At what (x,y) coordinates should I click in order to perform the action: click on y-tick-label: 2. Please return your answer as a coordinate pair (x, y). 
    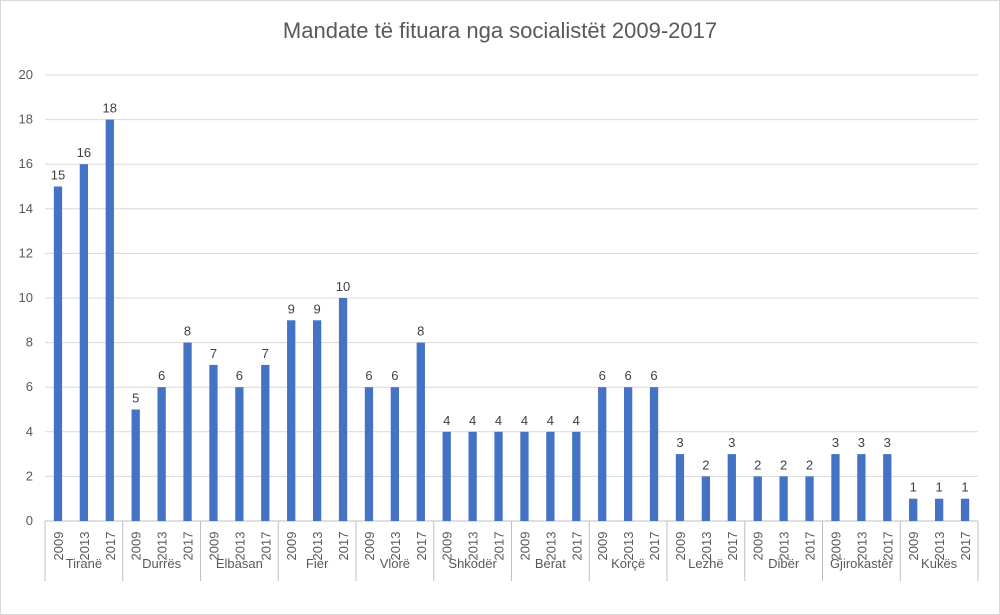
    Looking at the image, I should click on (29, 475).